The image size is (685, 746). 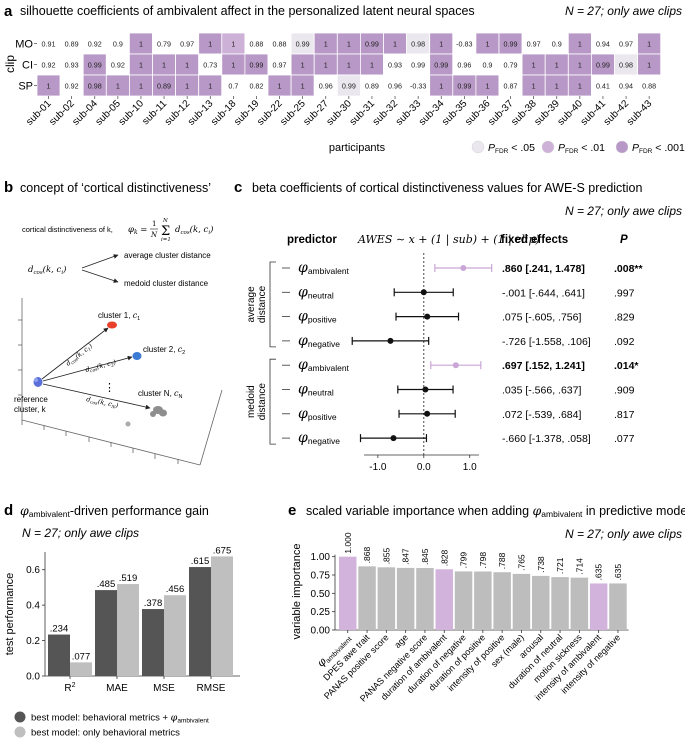 What do you see at coordinates (511, 64) in the screenshot?
I see `heatmap-value: 0.79` at bounding box center [511, 64].